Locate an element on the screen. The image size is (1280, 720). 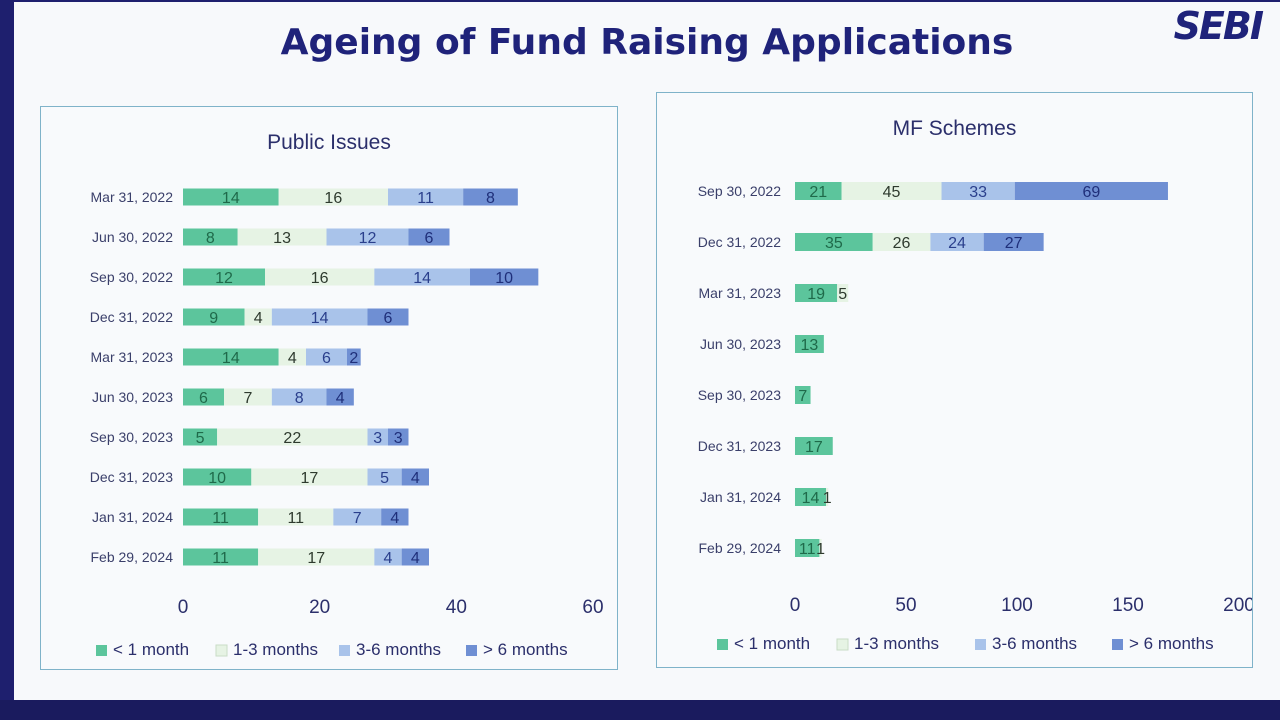
category-label: Dec 31, 2022 is located at coordinates (739, 242).